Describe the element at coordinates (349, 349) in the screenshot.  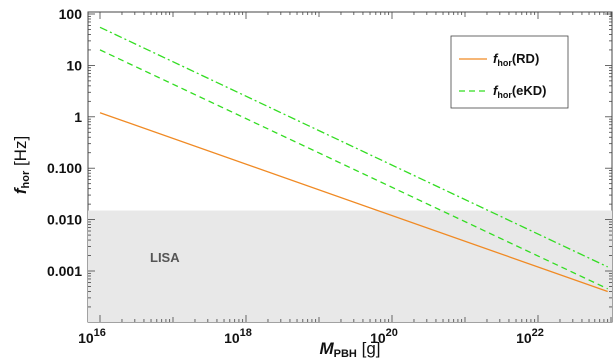
I see `x-axis-title: MPBH [g]` at that location.